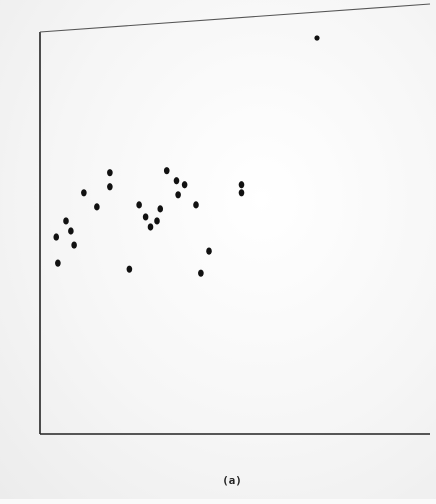 This screenshot has width=436, height=504. I want to click on legend, so click(317, 38).